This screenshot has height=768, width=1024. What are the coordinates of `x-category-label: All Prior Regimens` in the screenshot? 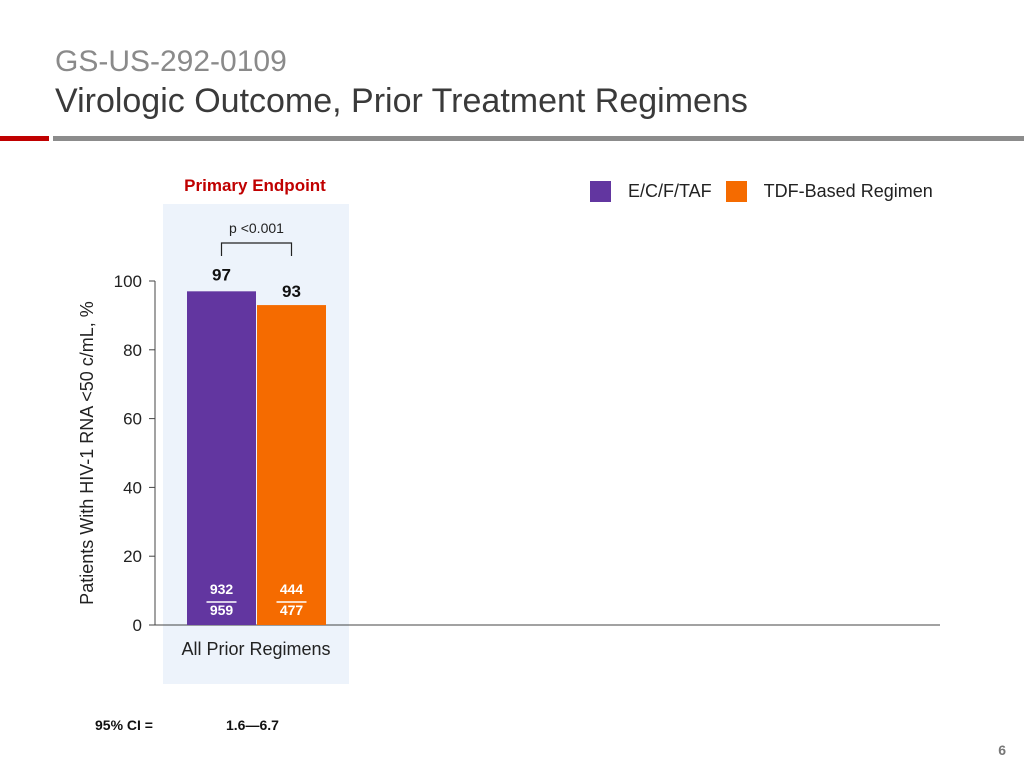 It's located at (255, 649).